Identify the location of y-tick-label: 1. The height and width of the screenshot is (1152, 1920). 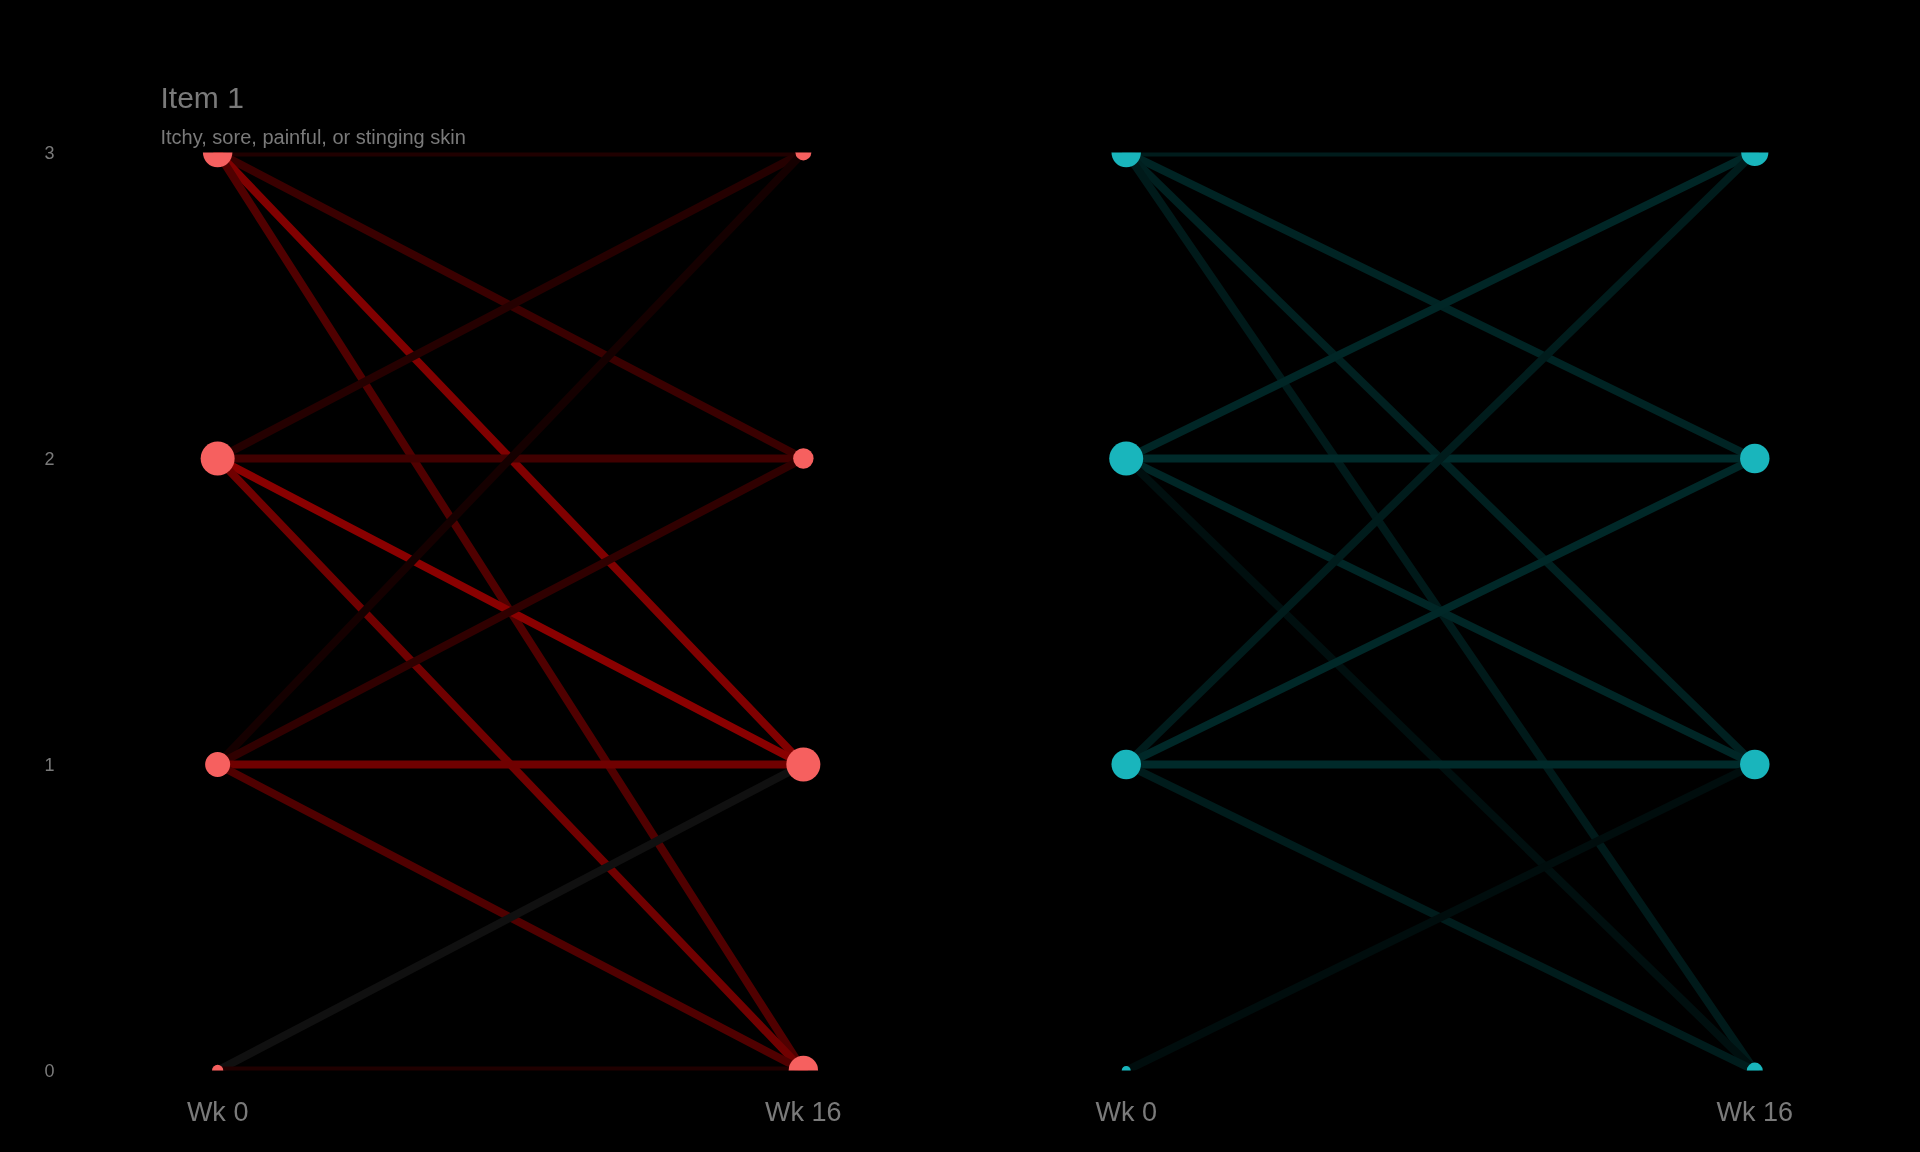
(49, 765).